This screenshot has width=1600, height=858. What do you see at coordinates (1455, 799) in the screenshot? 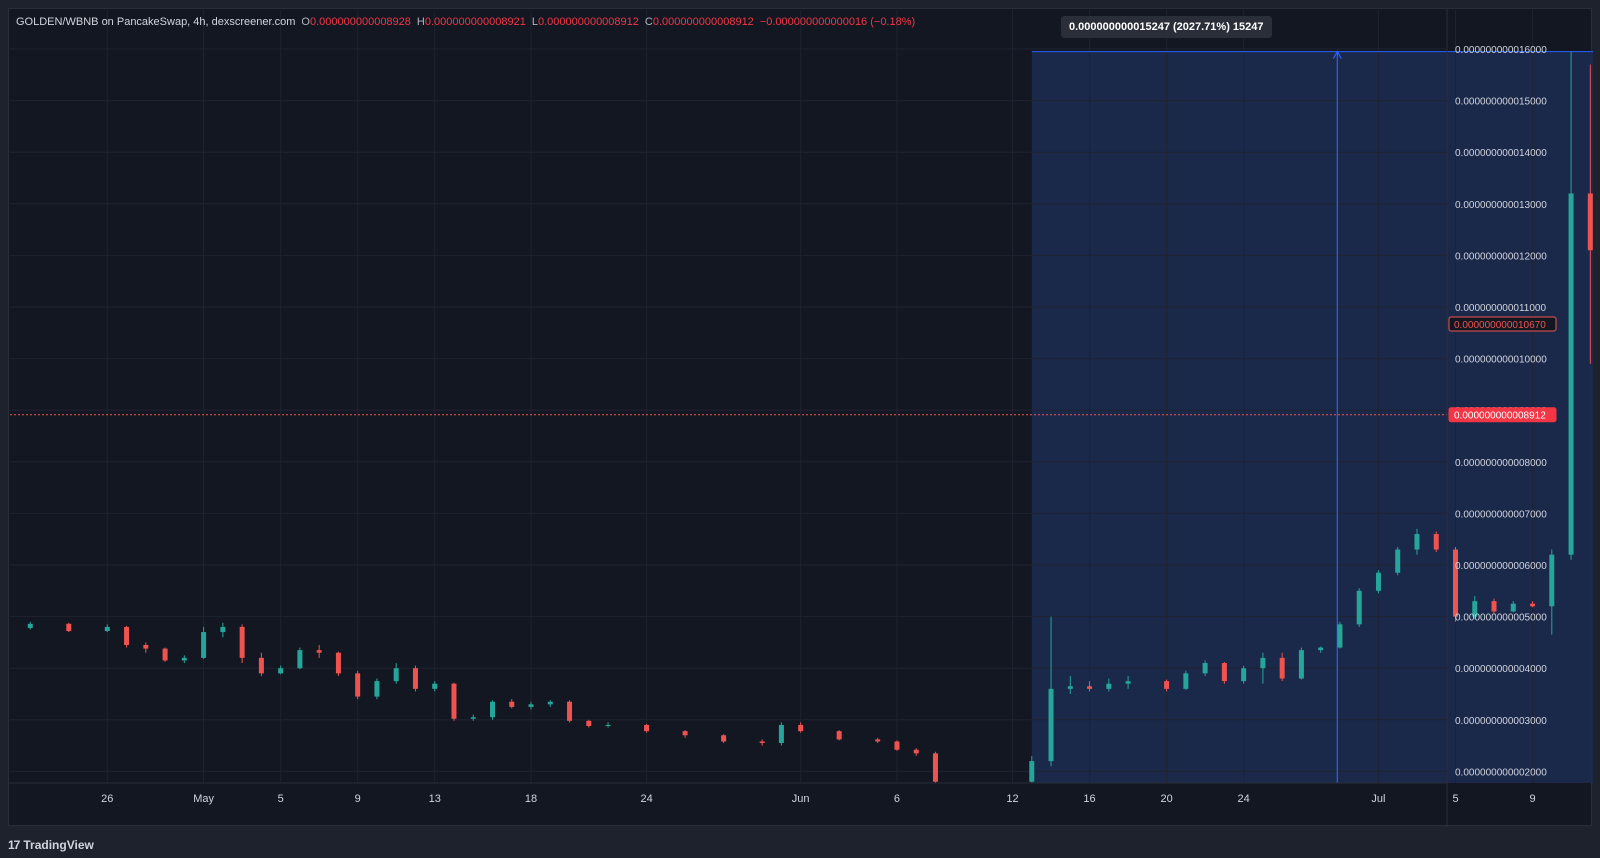
I see `time-axis-tick-label: 5` at bounding box center [1455, 799].